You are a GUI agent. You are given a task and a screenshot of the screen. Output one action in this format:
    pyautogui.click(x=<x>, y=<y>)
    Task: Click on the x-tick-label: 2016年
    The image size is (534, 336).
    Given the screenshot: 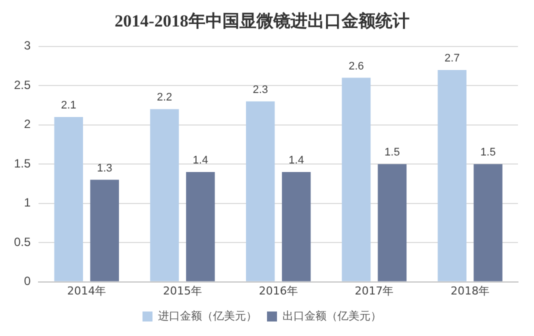 What is the action you would take?
    pyautogui.click(x=278, y=291)
    